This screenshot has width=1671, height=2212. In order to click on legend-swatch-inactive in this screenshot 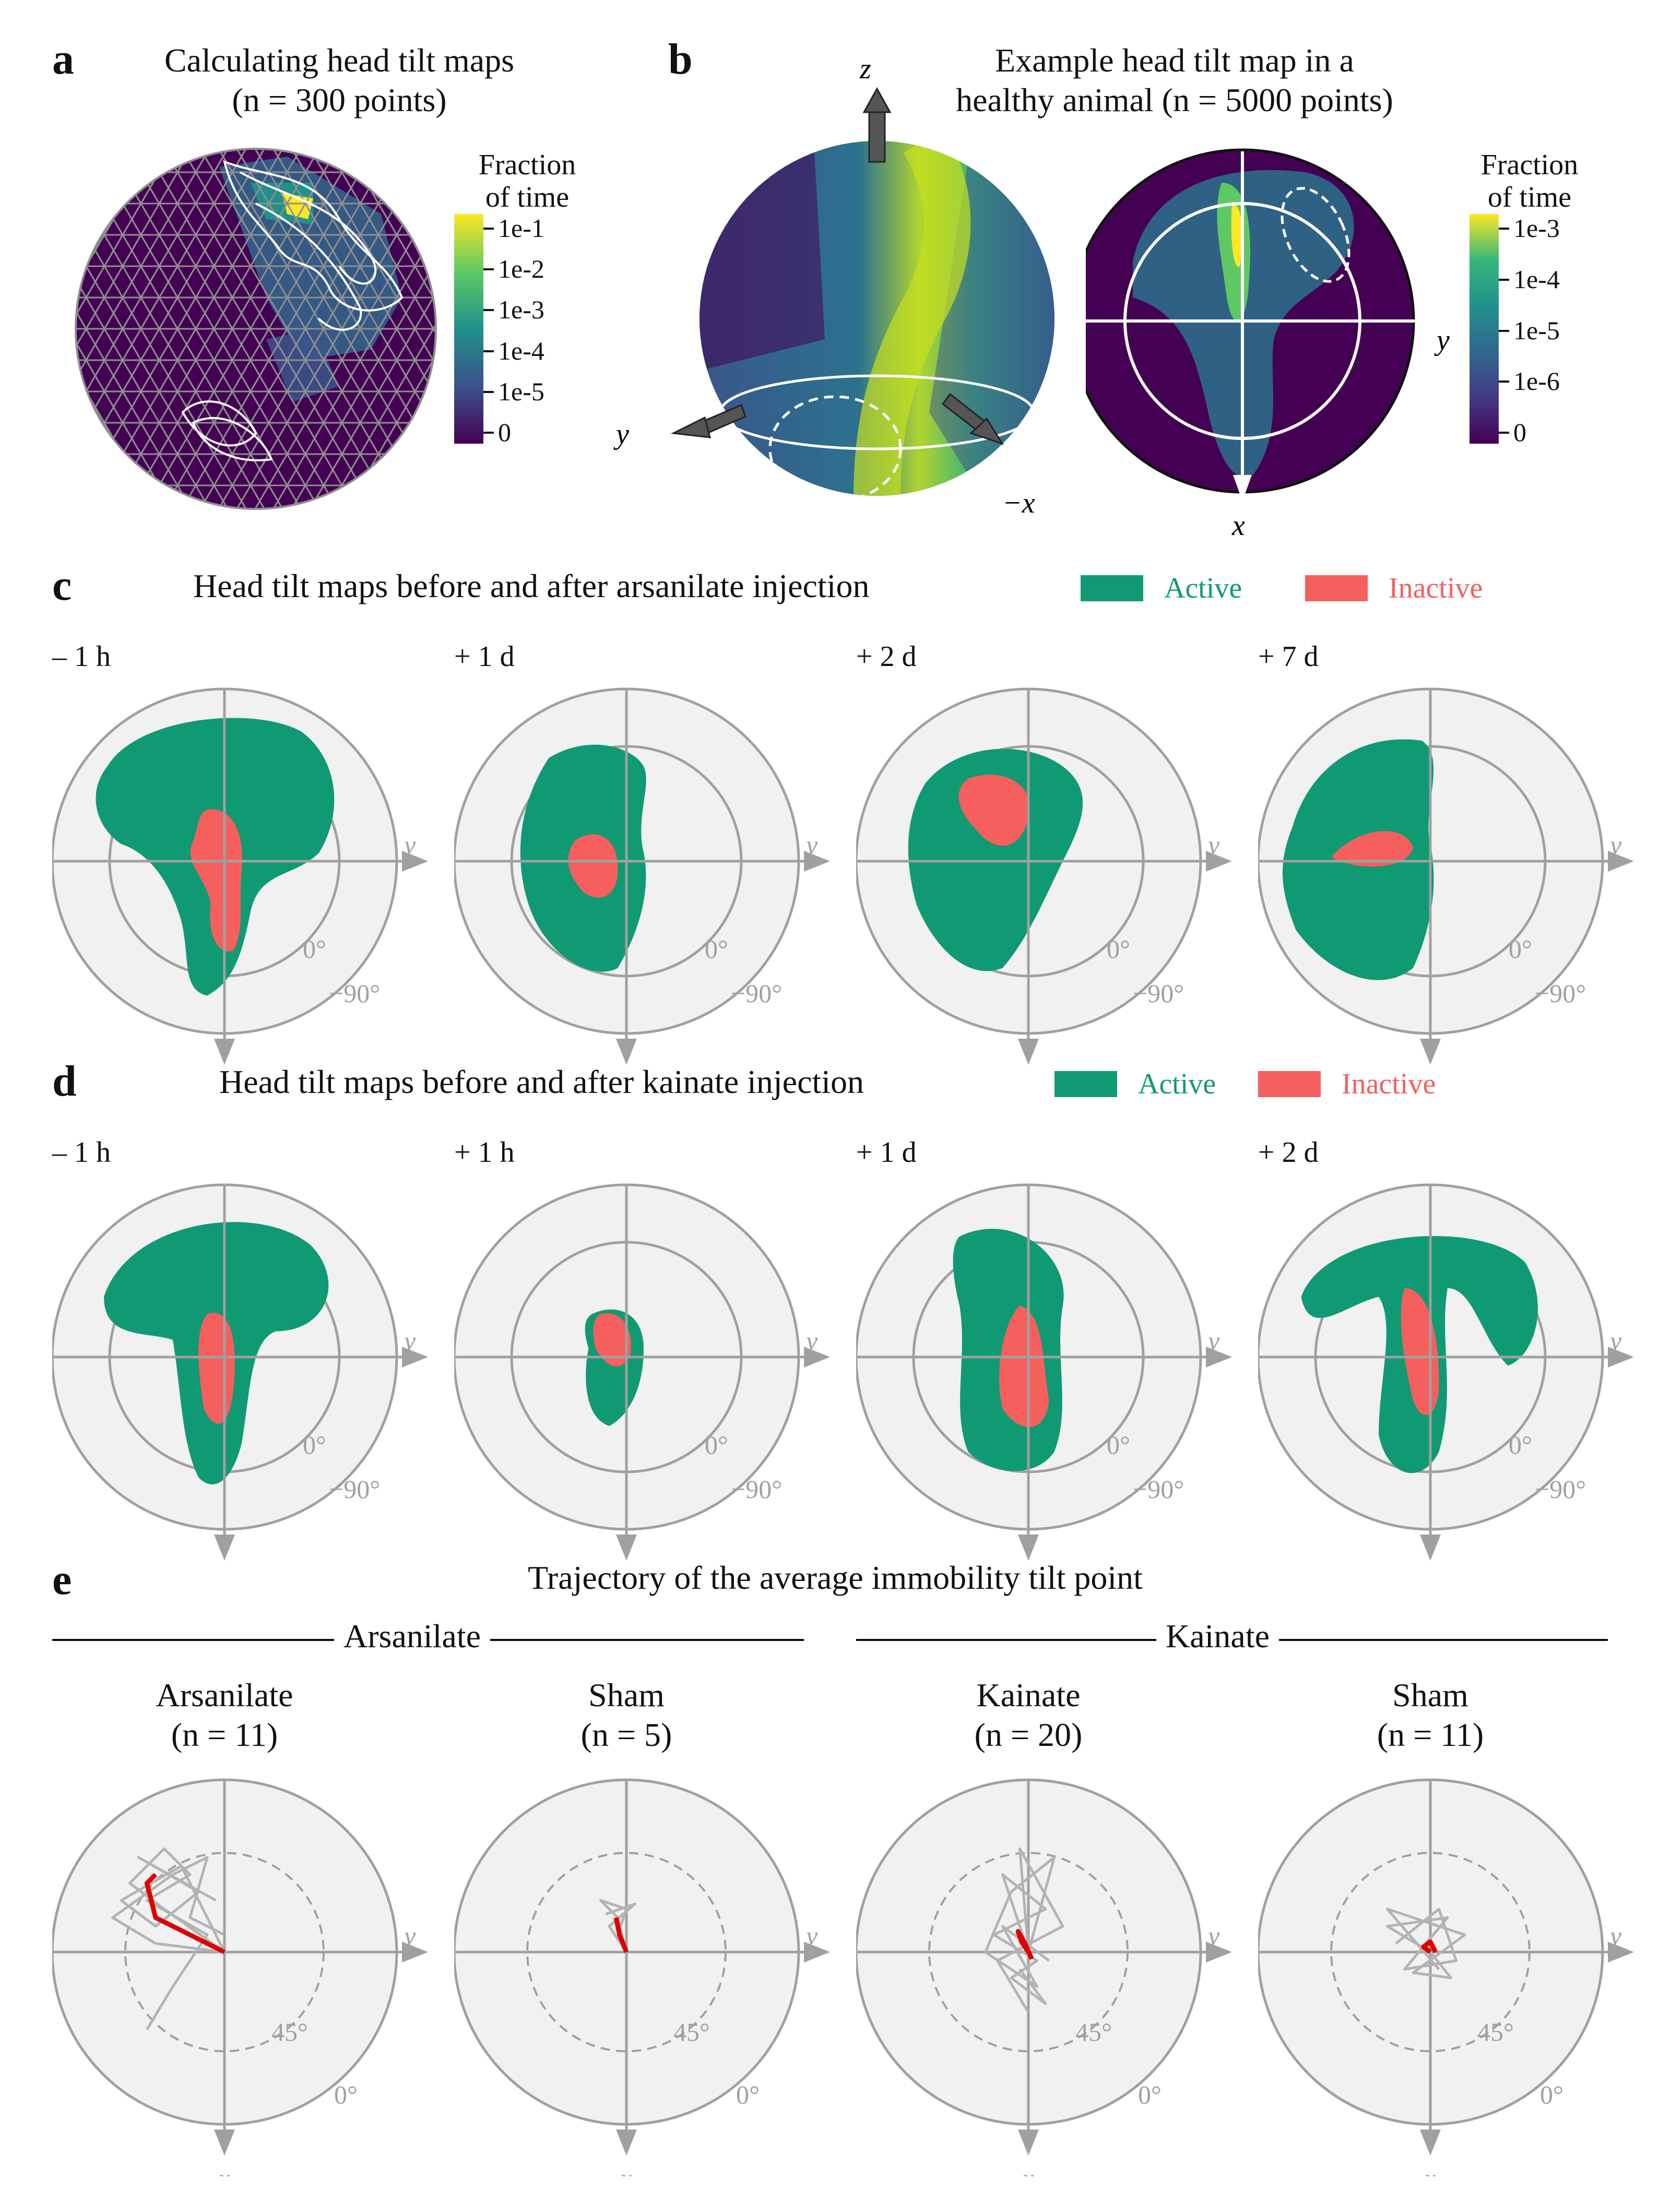, I will do `click(1289, 1084)`.